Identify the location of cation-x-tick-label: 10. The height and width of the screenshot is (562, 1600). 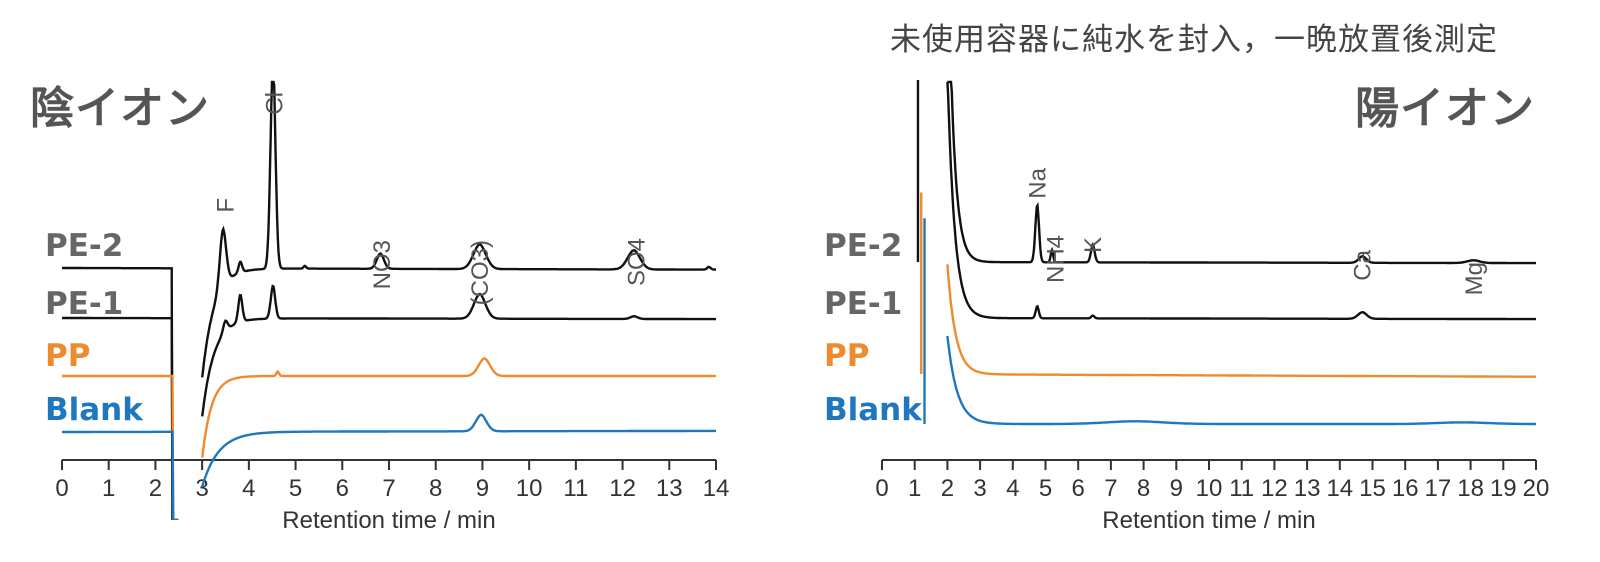
(1209, 488).